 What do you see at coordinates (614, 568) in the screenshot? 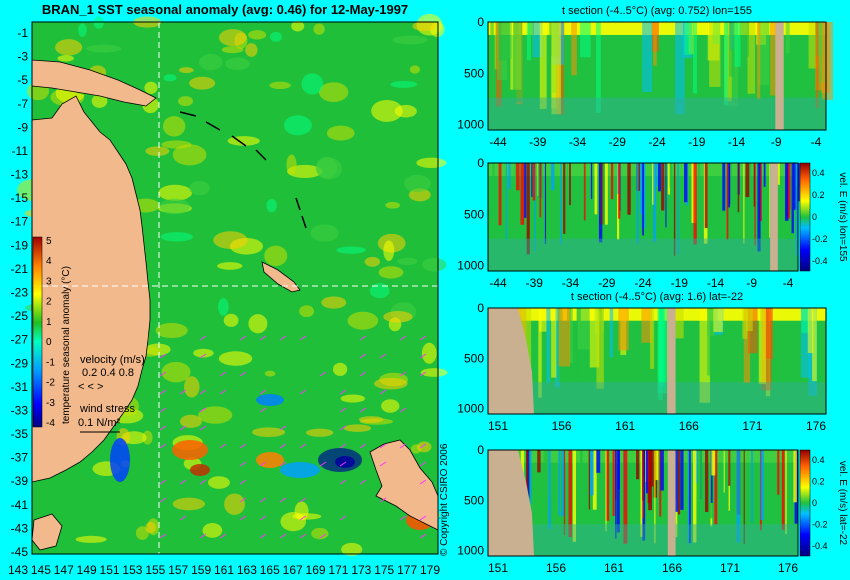
I see `section-x-tick-label: 161` at bounding box center [614, 568].